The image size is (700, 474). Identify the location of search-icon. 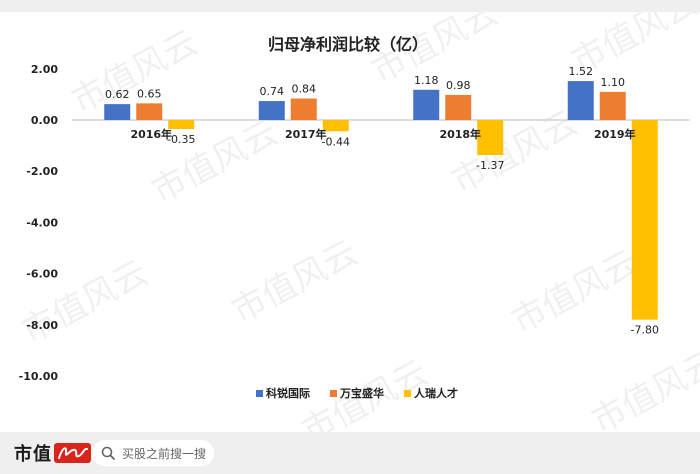
(108, 453).